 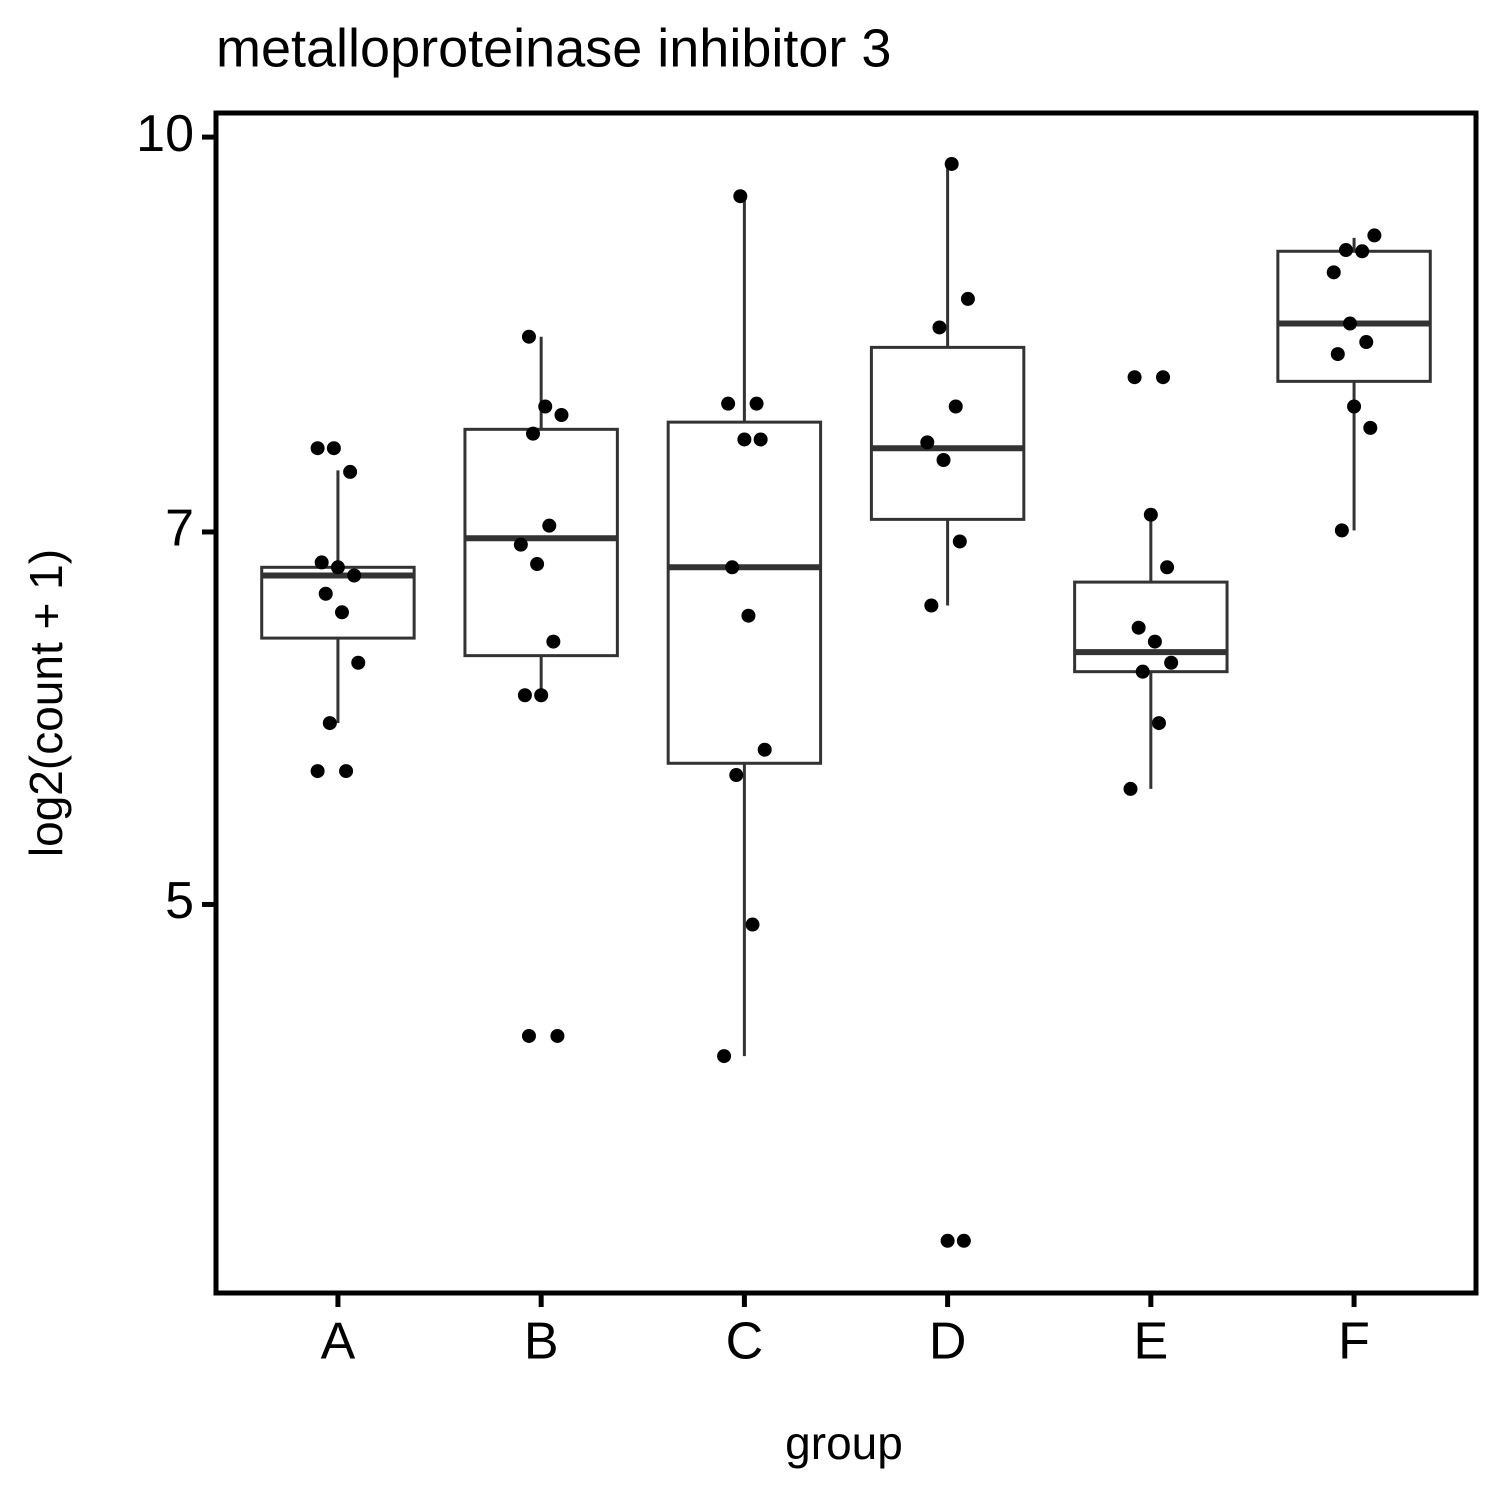 I want to click on x-axis-label: group, so click(x=844, y=1443).